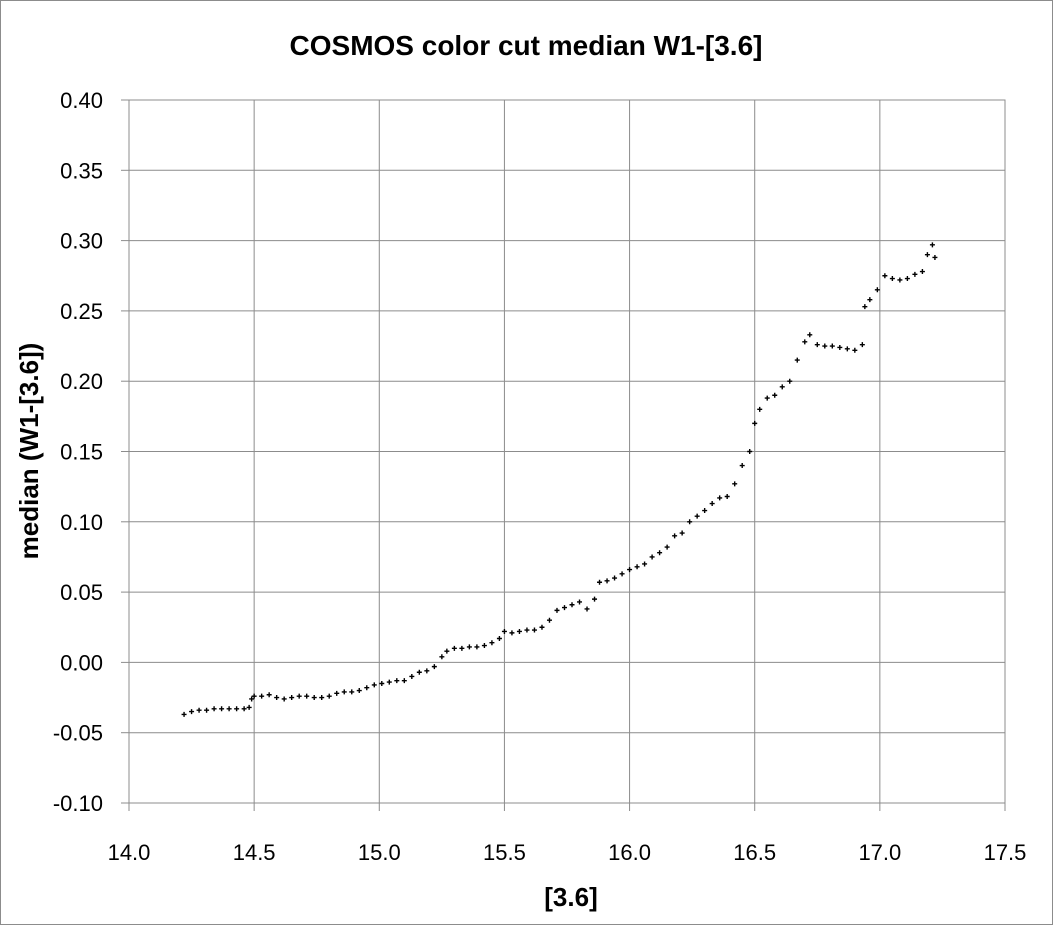  I want to click on x-tick-label: 14.0, so click(129, 852).